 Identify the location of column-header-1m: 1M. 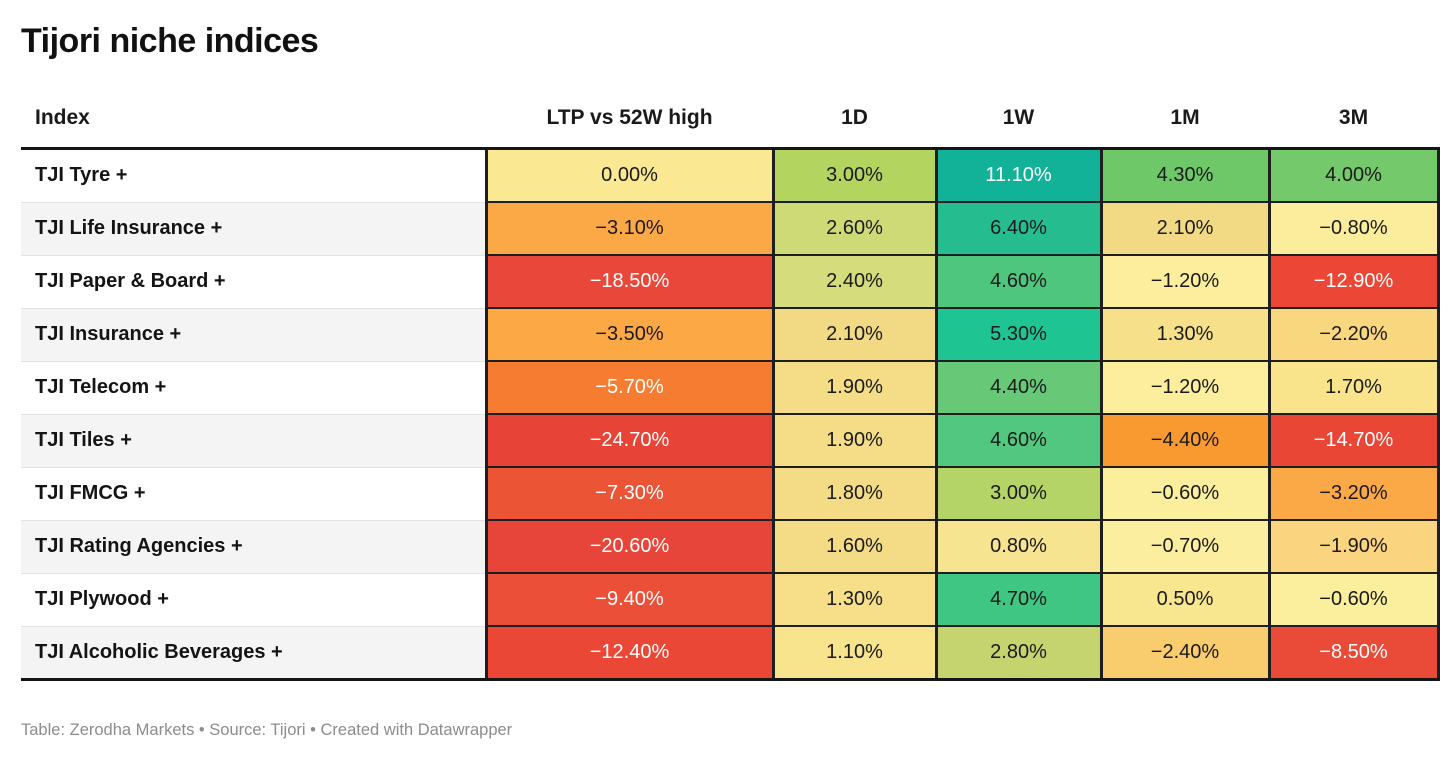
(1185, 119).